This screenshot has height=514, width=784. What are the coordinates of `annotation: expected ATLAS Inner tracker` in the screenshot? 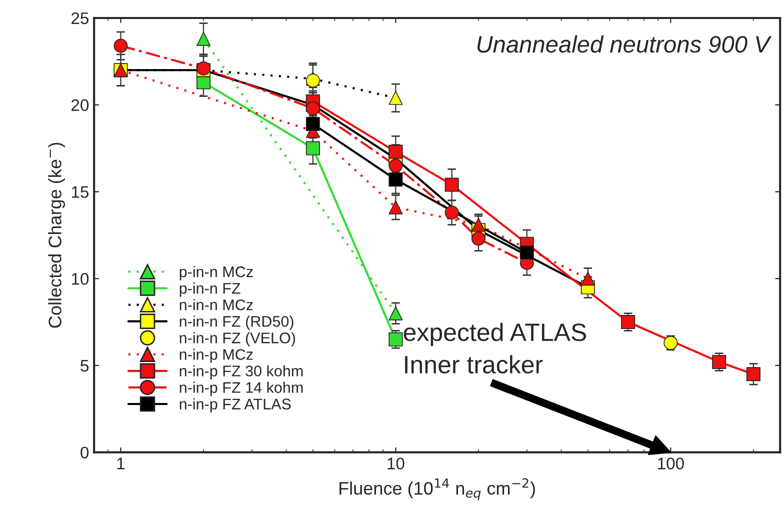 It's located at (495, 348).